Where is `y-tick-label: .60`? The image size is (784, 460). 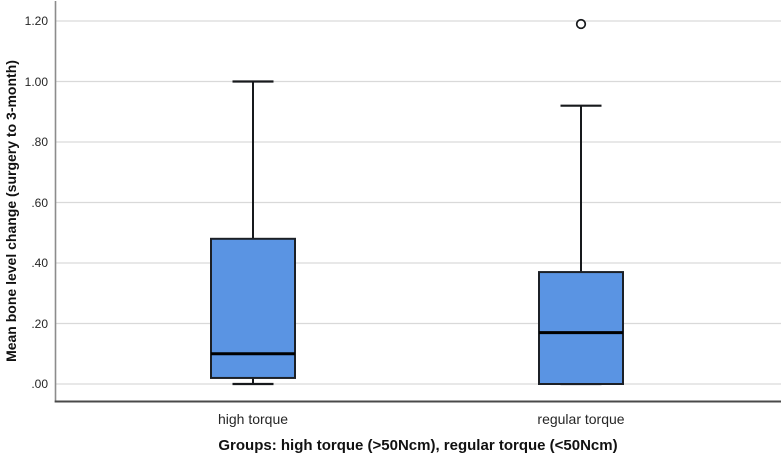
y-tick-label: .60 is located at coordinates (39, 202).